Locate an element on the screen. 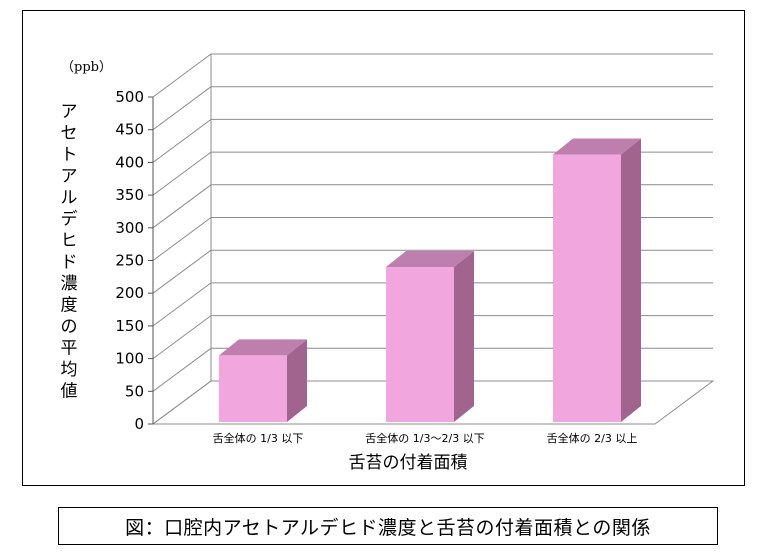 The width and height of the screenshot is (769, 554). figure-caption: 図：口腔内アセトアルデヒド濃度と舌苔の付着面積との関係 is located at coordinates (388, 527).